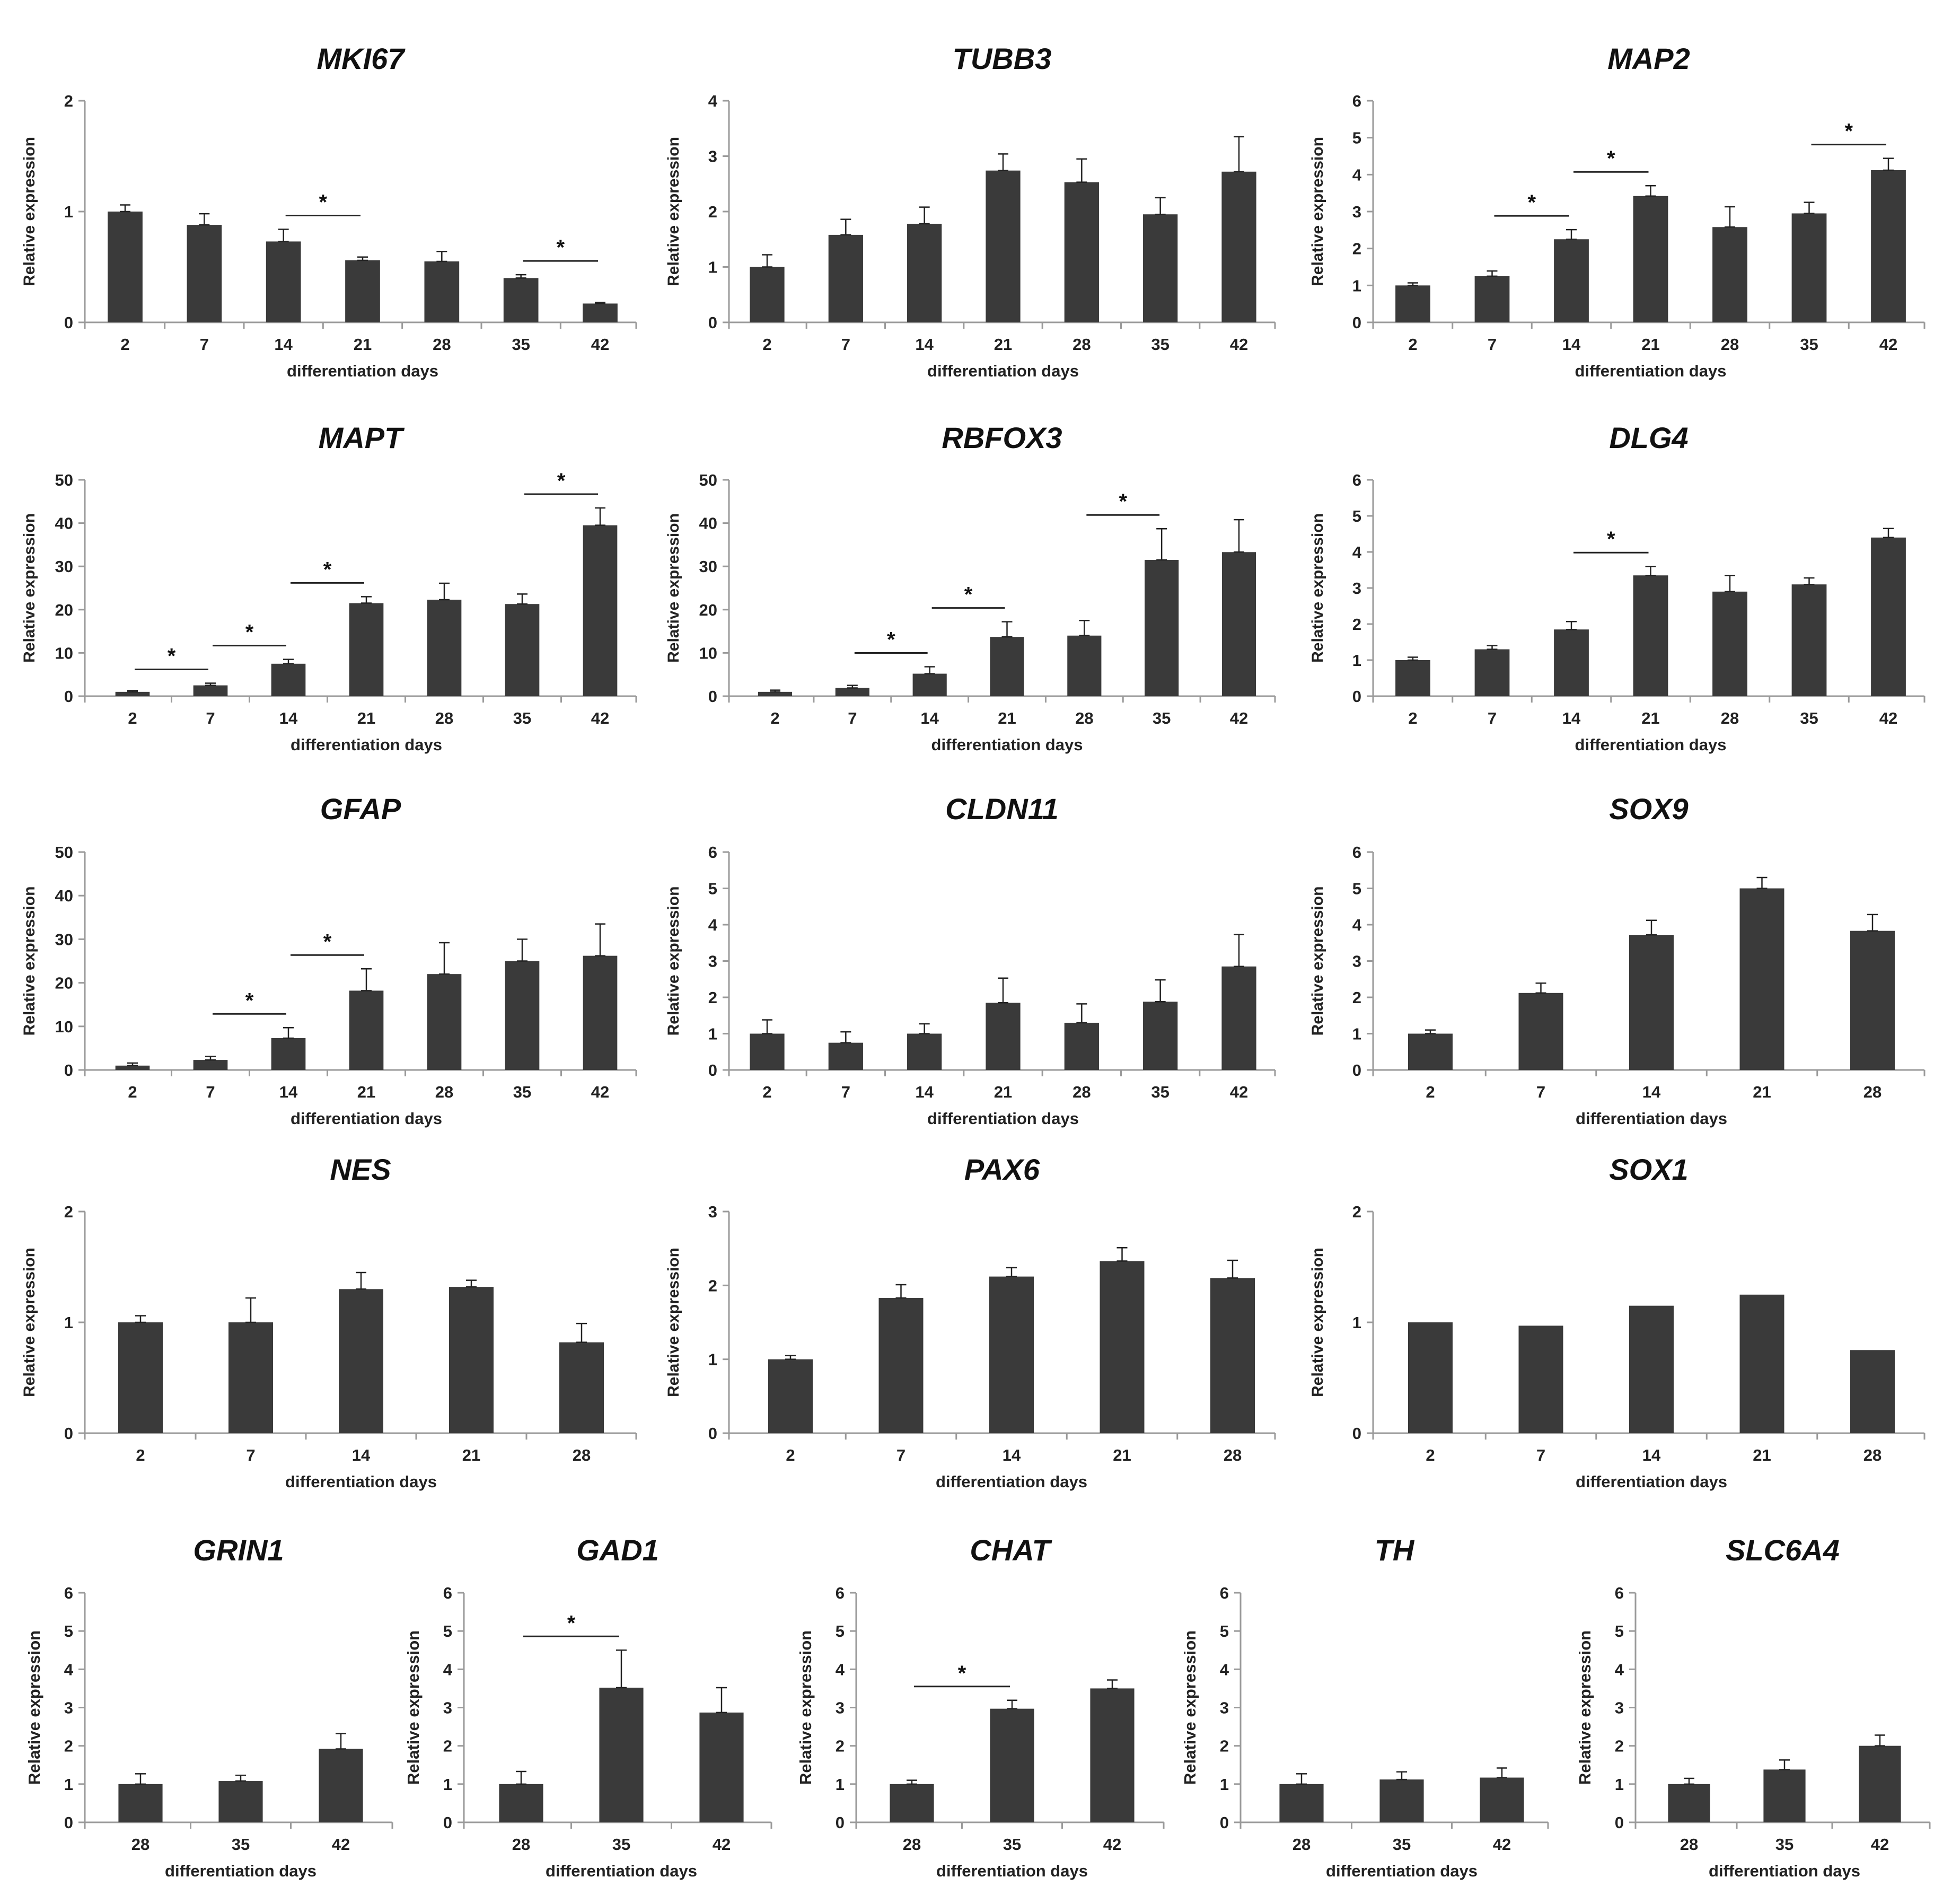 This screenshot has height=1904, width=1943. I want to click on chart-title: TUBB3, so click(1003, 58).